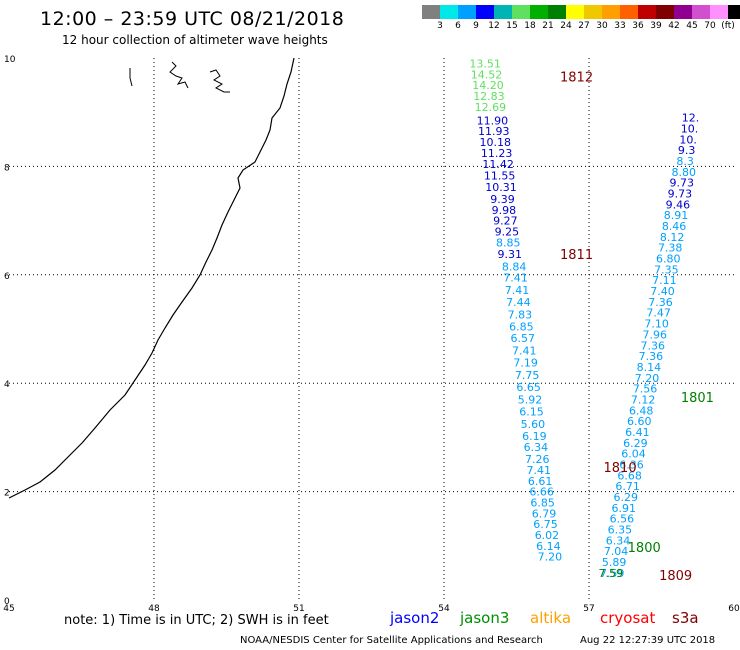  Describe the element at coordinates (648, 640) in the screenshot. I see `timestamp: Aug 22 12:27:39 UTC 2018` at that location.